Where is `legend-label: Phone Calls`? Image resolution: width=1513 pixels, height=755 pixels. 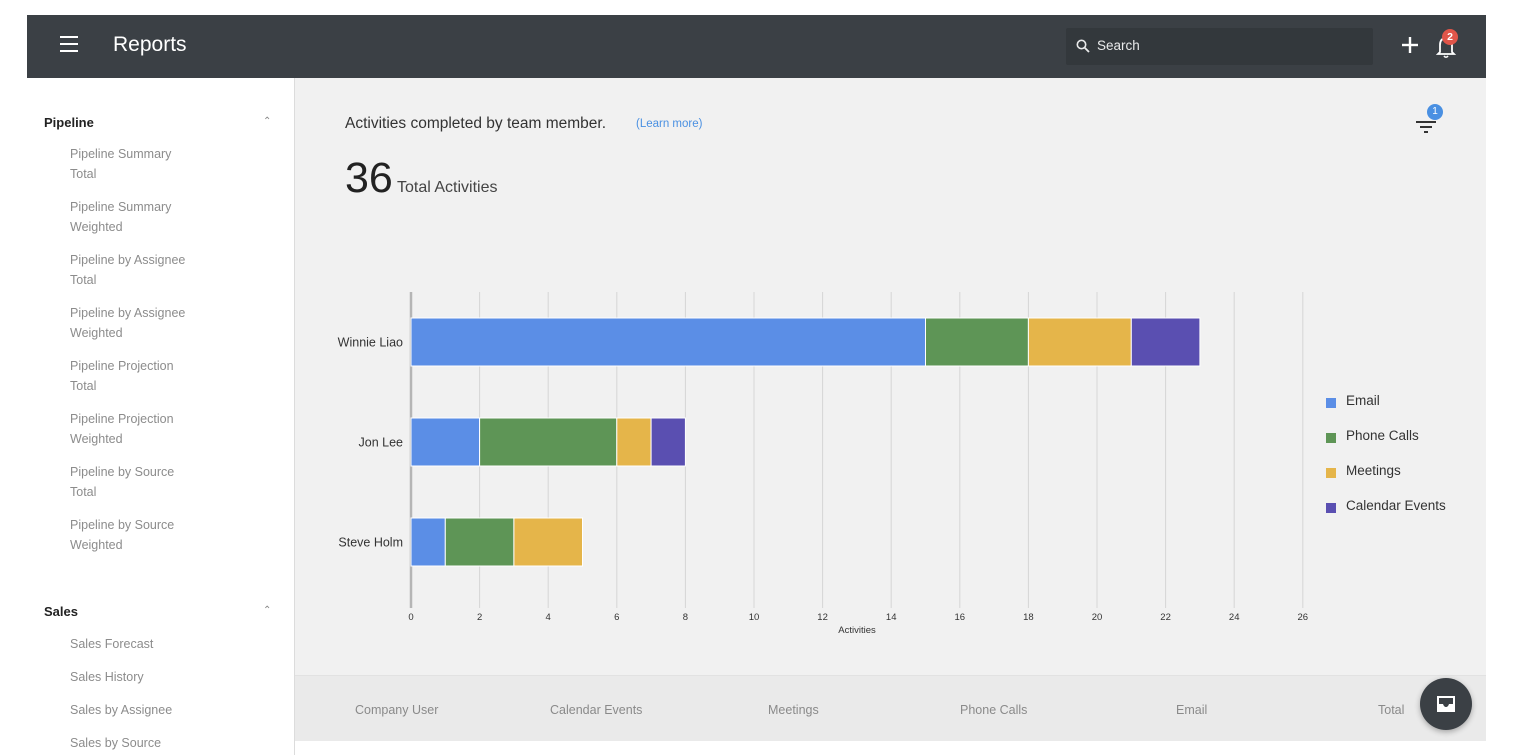
legend-label: Phone Calls is located at coordinates (1382, 435).